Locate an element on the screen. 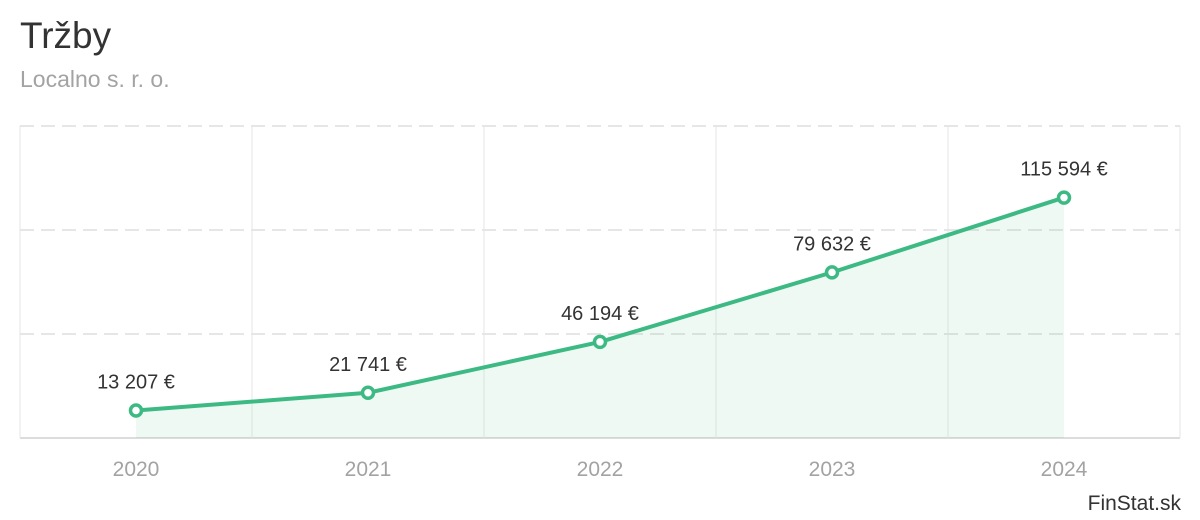 The image size is (1200, 520). x-tick-label: 2024 is located at coordinates (1064, 469).